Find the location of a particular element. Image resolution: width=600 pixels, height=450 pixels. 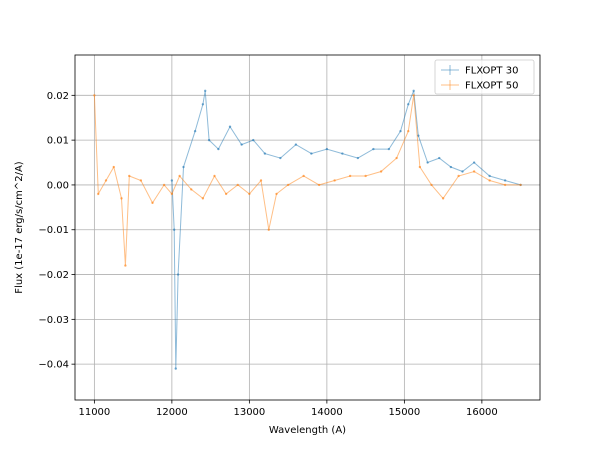

legend-label: FLXOPT 30 is located at coordinates (491, 71).